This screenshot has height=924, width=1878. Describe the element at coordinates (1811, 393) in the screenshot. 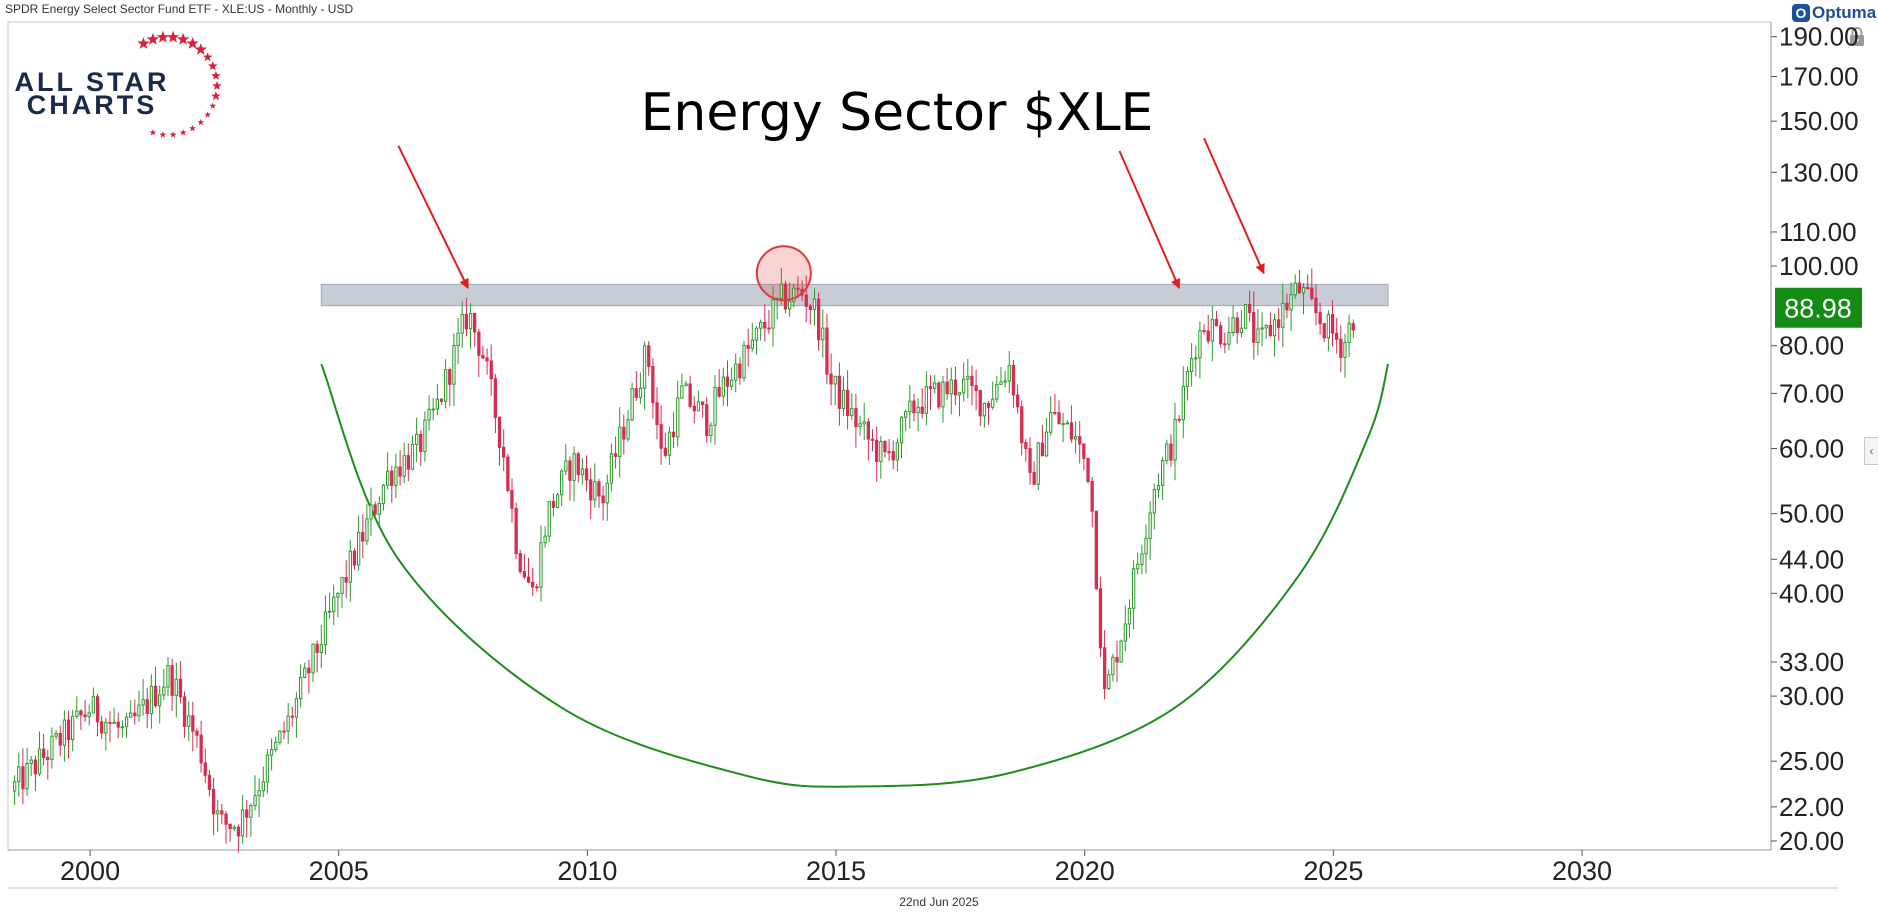

I see `y-tick-label: 70.00` at that location.